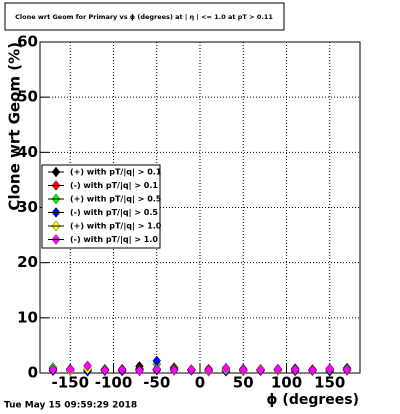 The width and height of the screenshot is (400, 414). Describe the element at coordinates (329, 383) in the screenshot. I see `x-tick-label: 150` at that location.